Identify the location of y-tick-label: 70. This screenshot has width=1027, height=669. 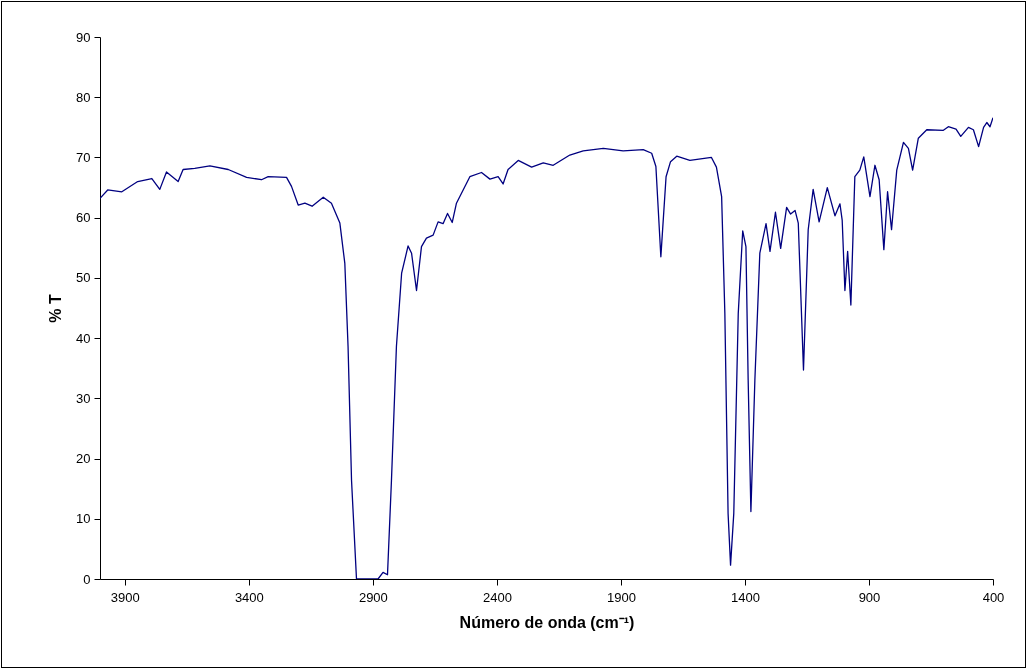
(83, 157).